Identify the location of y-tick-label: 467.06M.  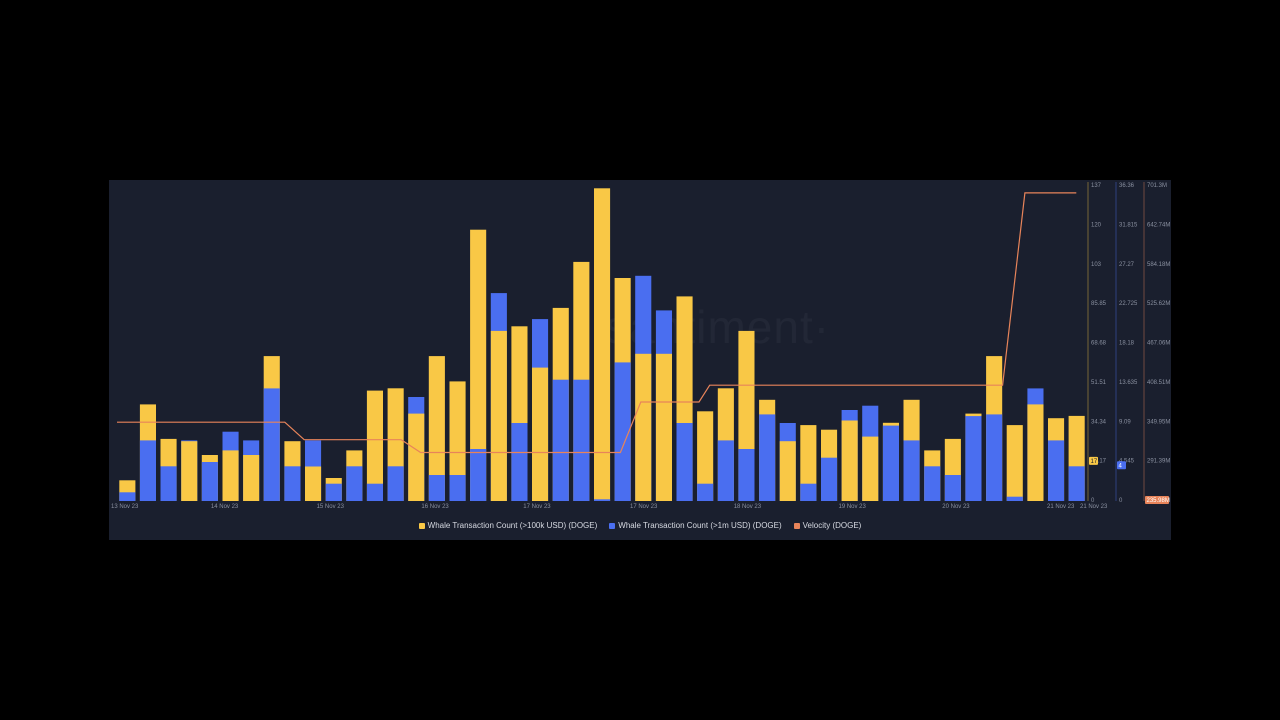
(1158, 344).